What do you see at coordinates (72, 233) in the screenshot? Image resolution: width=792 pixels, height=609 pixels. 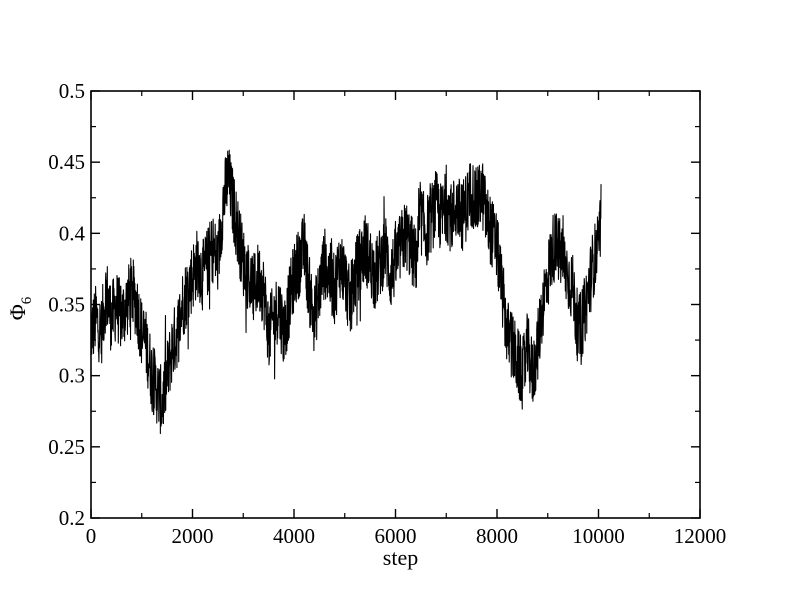 I see `y-tick-label: 0.4` at bounding box center [72, 233].